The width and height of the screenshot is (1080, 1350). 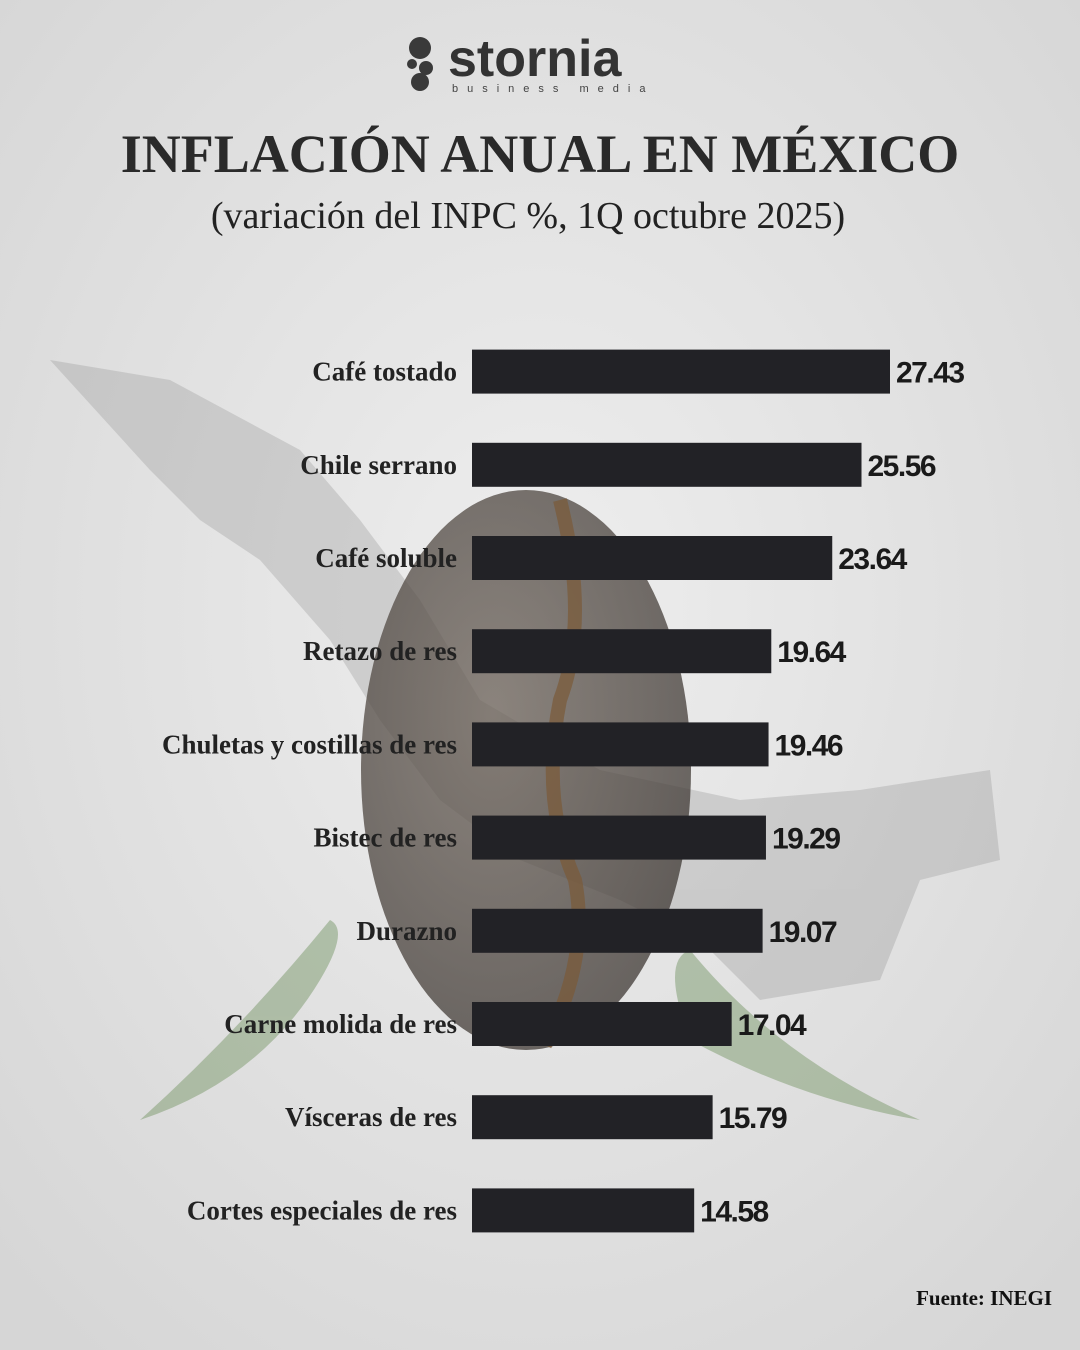 What do you see at coordinates (378, 465) in the screenshot?
I see `category-label: Chile serrano` at bounding box center [378, 465].